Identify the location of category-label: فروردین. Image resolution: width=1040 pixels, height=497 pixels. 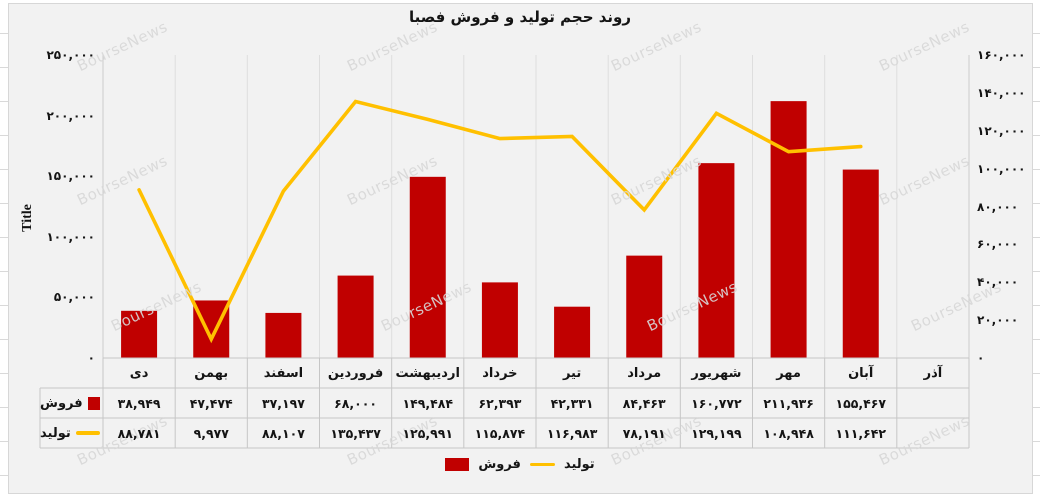
(355, 373).